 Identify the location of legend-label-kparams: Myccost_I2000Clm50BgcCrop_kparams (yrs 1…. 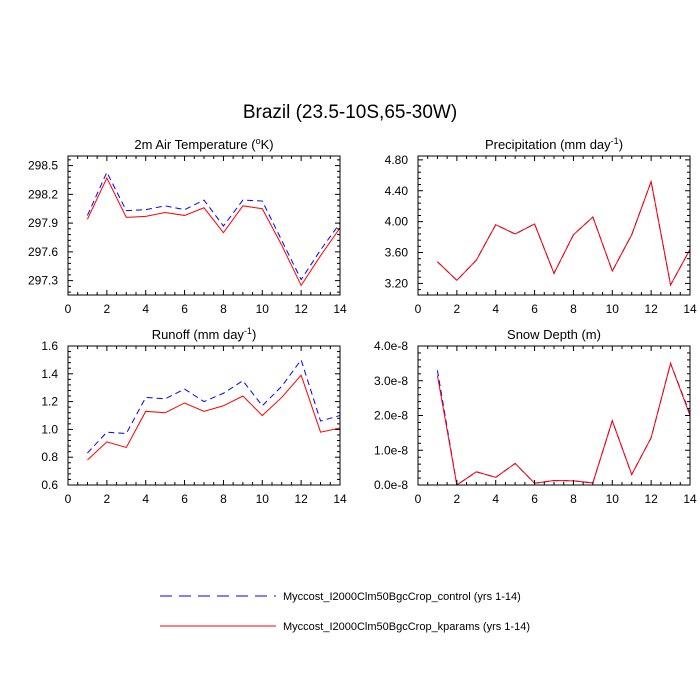
(406, 627).